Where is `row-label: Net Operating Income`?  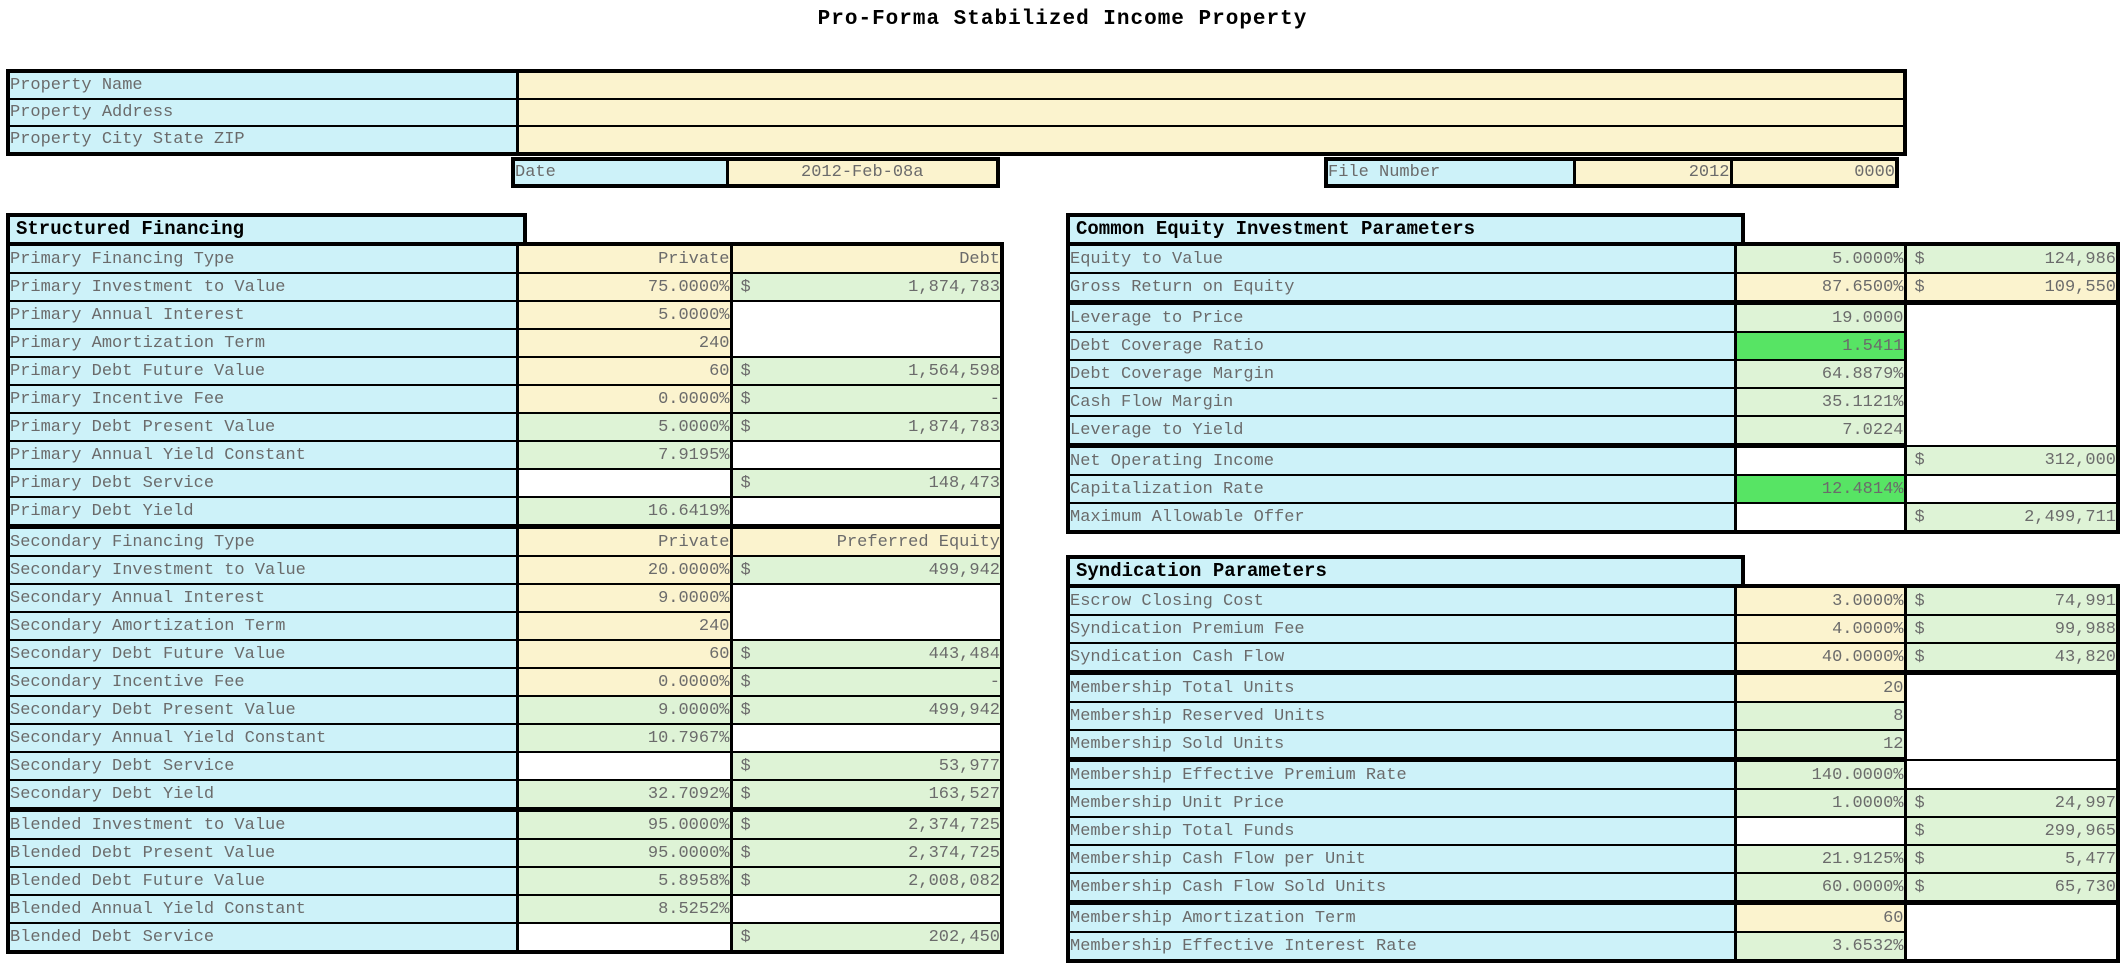
row-label: Net Operating Income is located at coordinates (1401, 460).